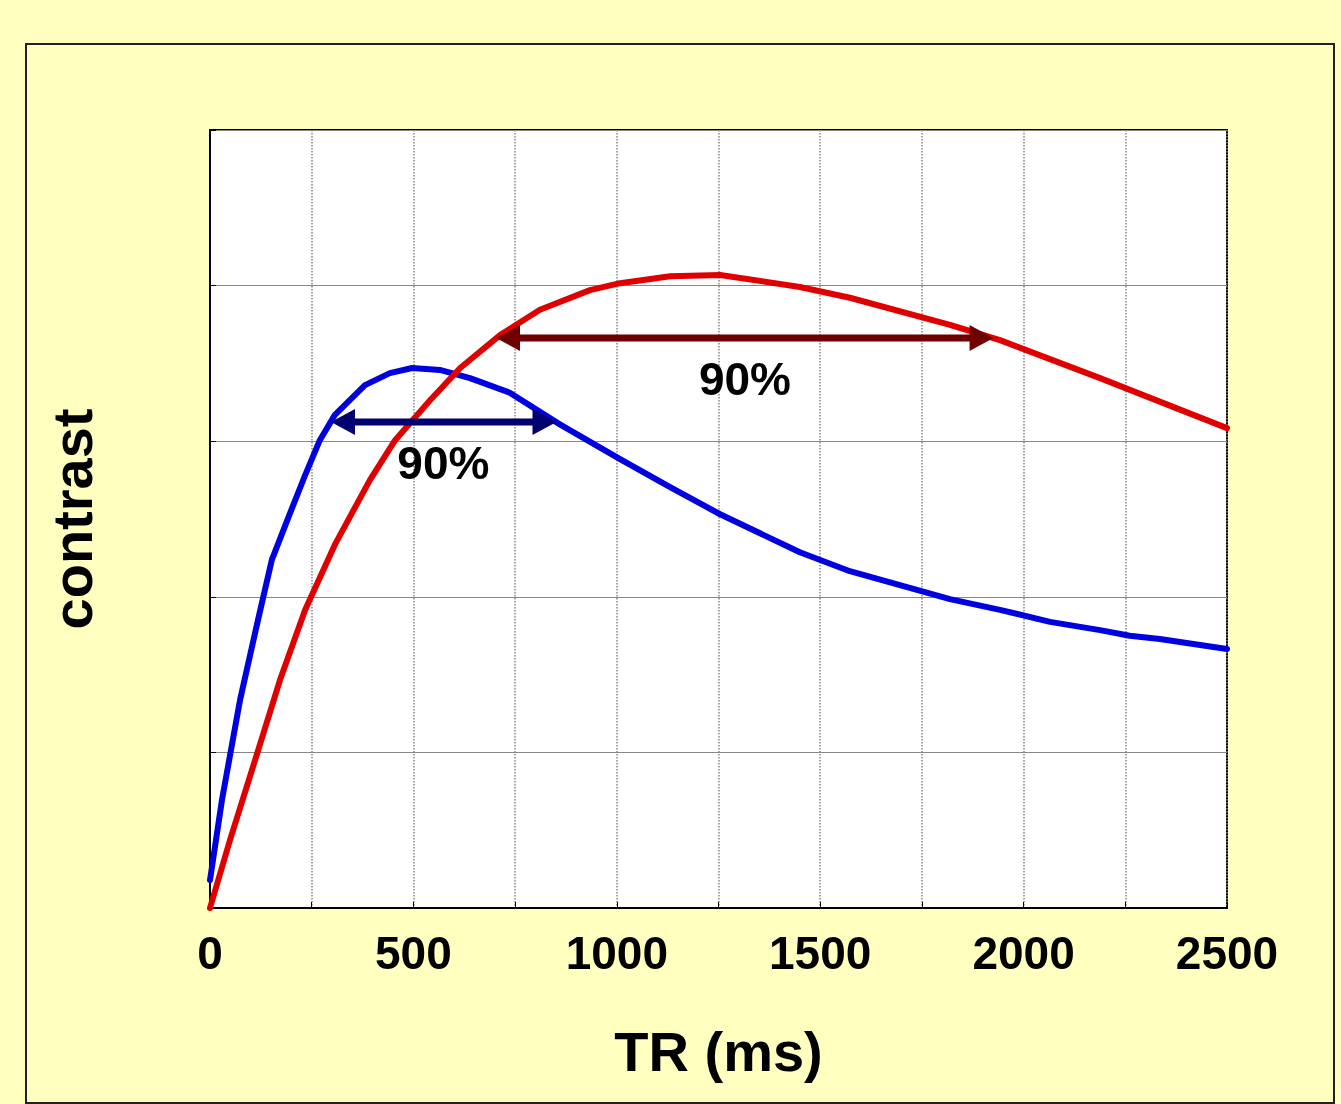  I want to click on y-axis-title: contrast, so click(72, 519).